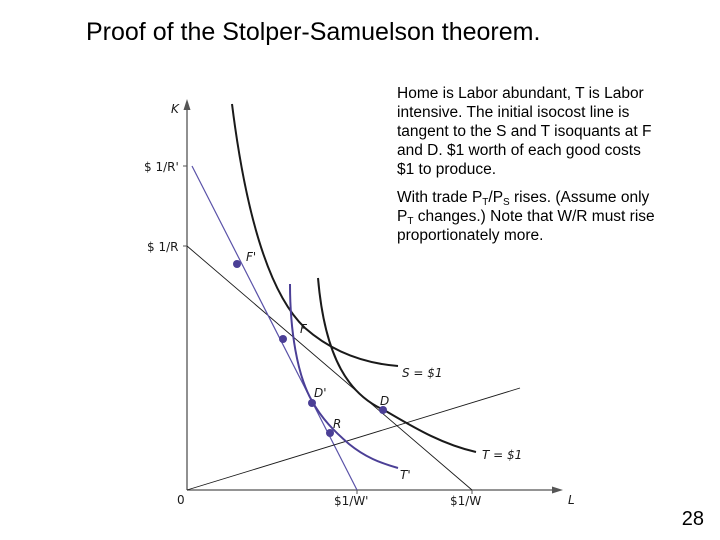 This screenshot has height=540, width=720. I want to click on new-isocost-line, so click(274, 328).